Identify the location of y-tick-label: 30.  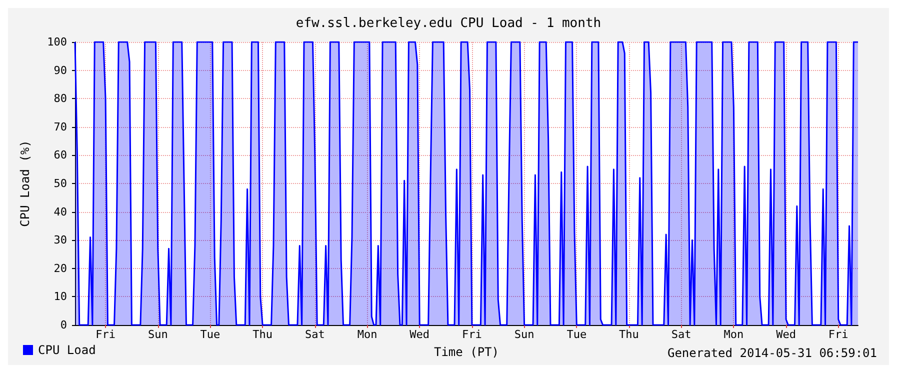
(60, 240).